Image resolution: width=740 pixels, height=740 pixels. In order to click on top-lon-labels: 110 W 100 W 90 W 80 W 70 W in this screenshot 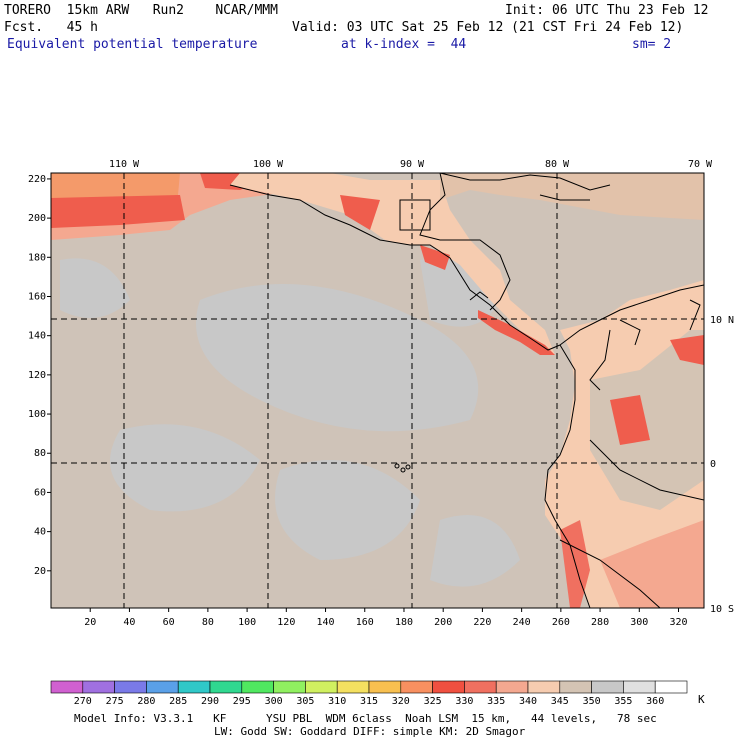, I will do `click(411, 164)`.